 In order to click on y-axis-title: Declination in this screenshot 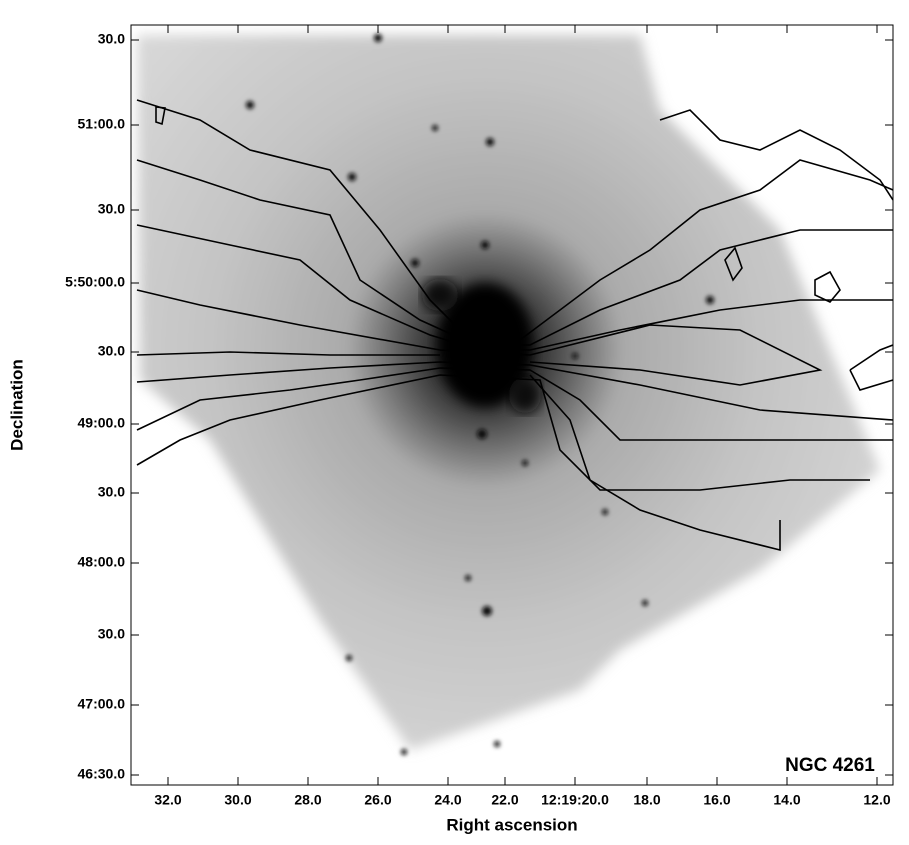, I will do `click(16, 405)`.